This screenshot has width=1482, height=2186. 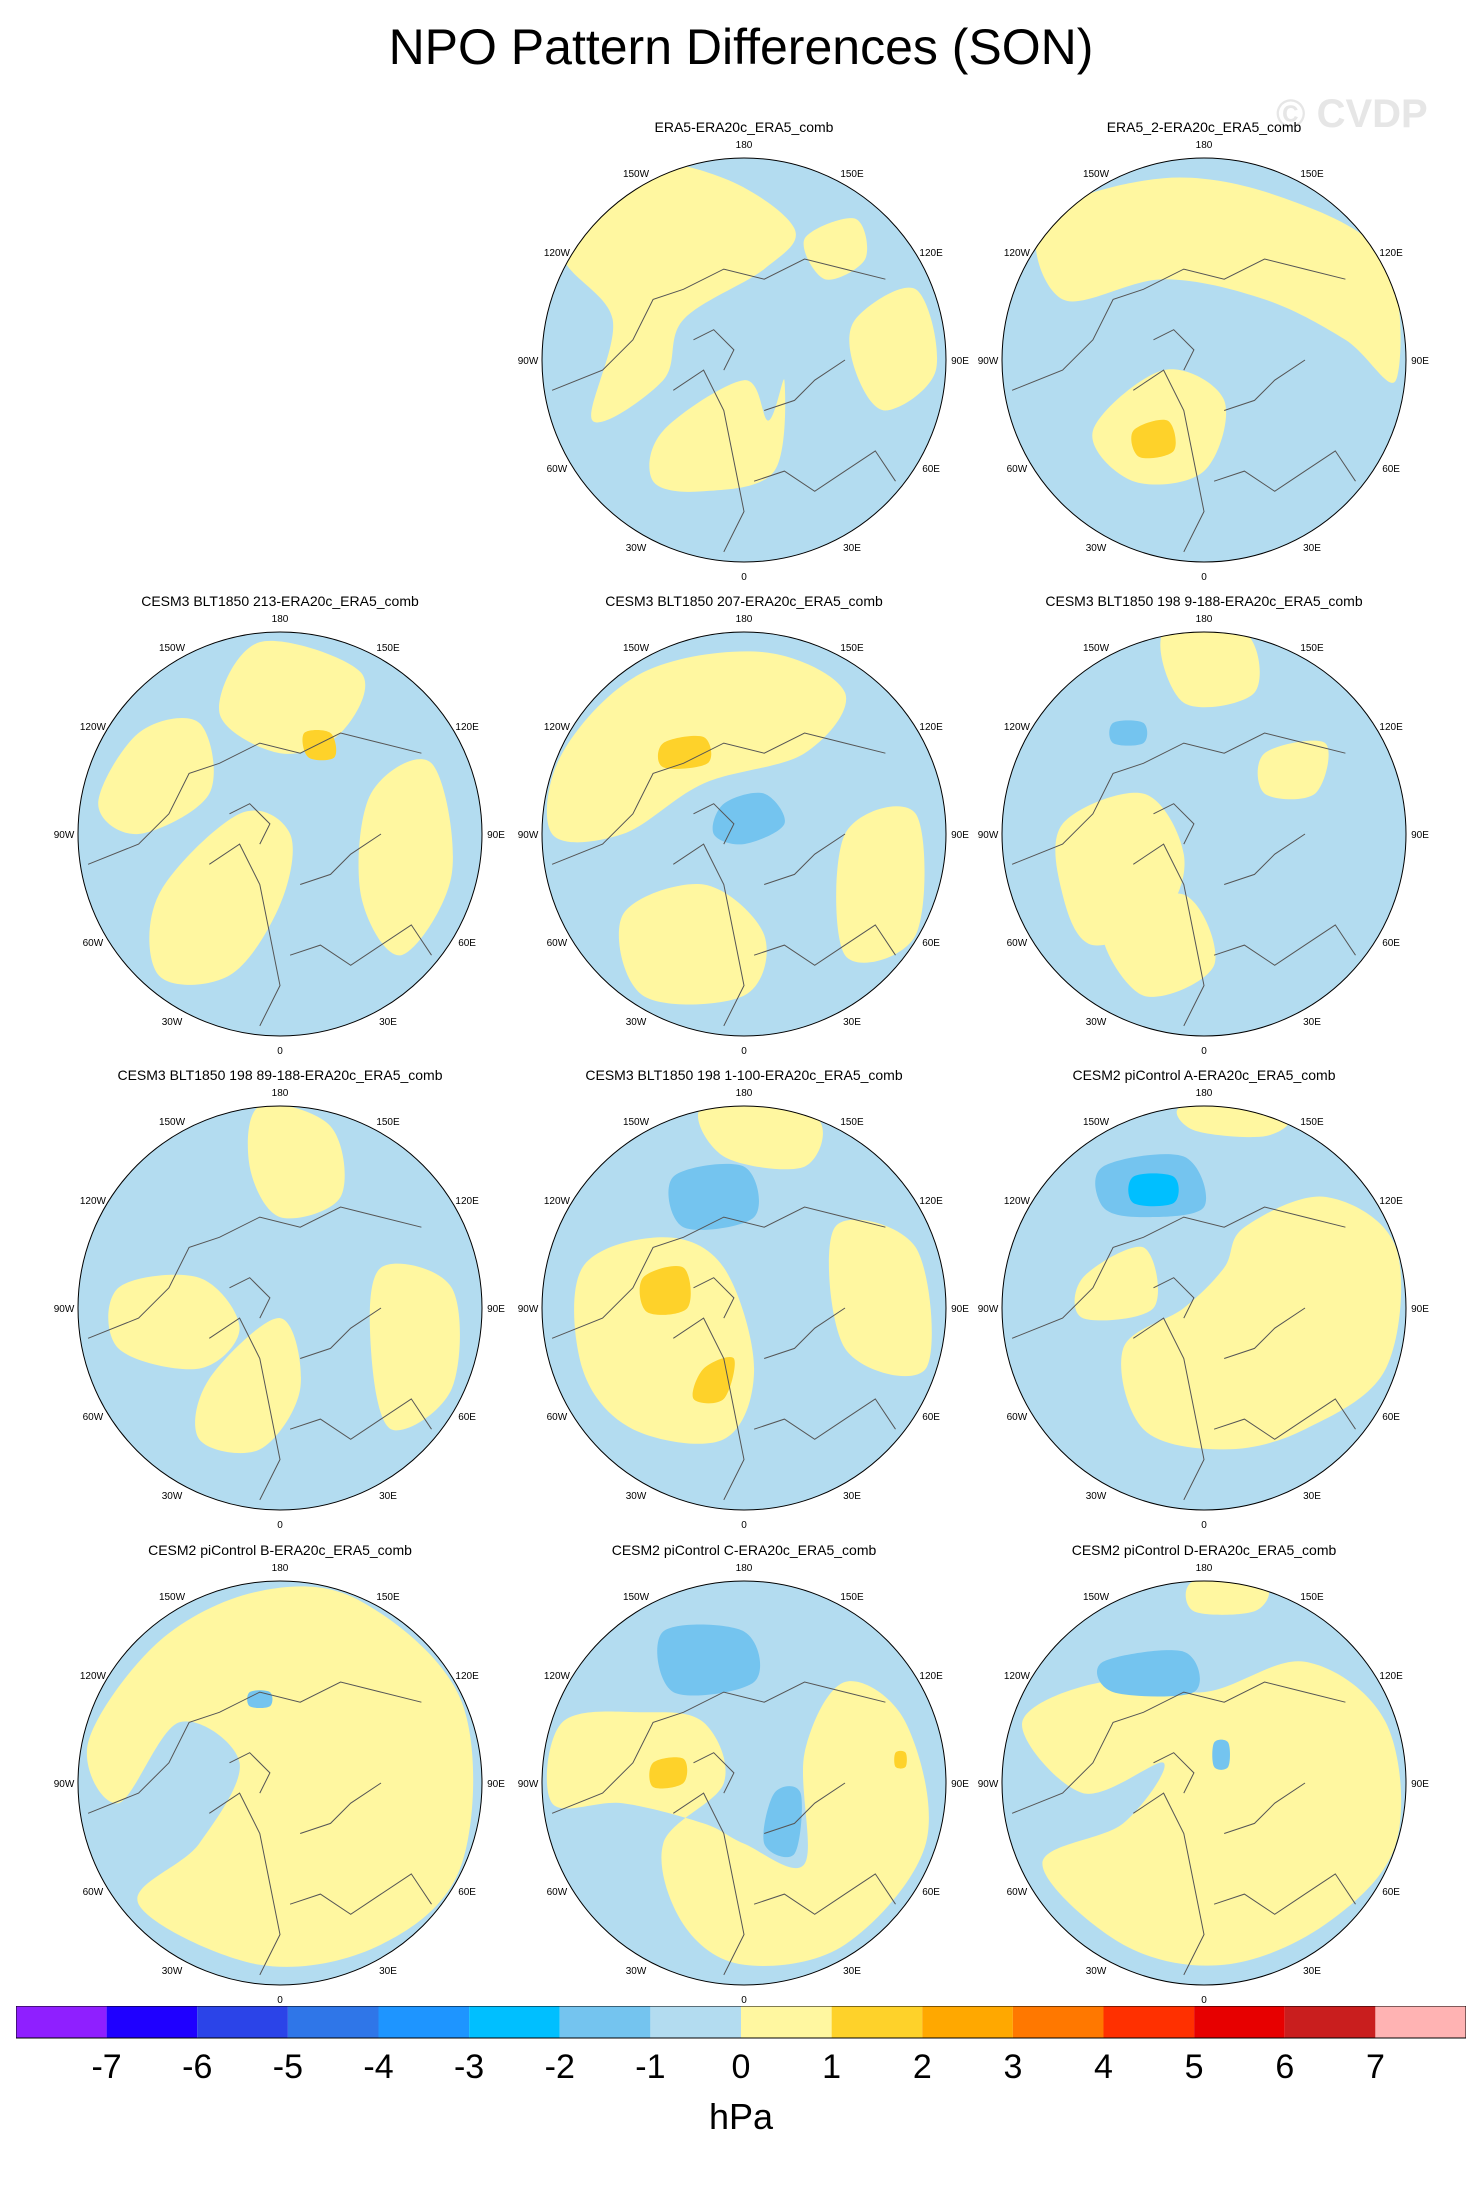 I want to click on colorbar-tick-label: 7, so click(x=1375, y=2067).